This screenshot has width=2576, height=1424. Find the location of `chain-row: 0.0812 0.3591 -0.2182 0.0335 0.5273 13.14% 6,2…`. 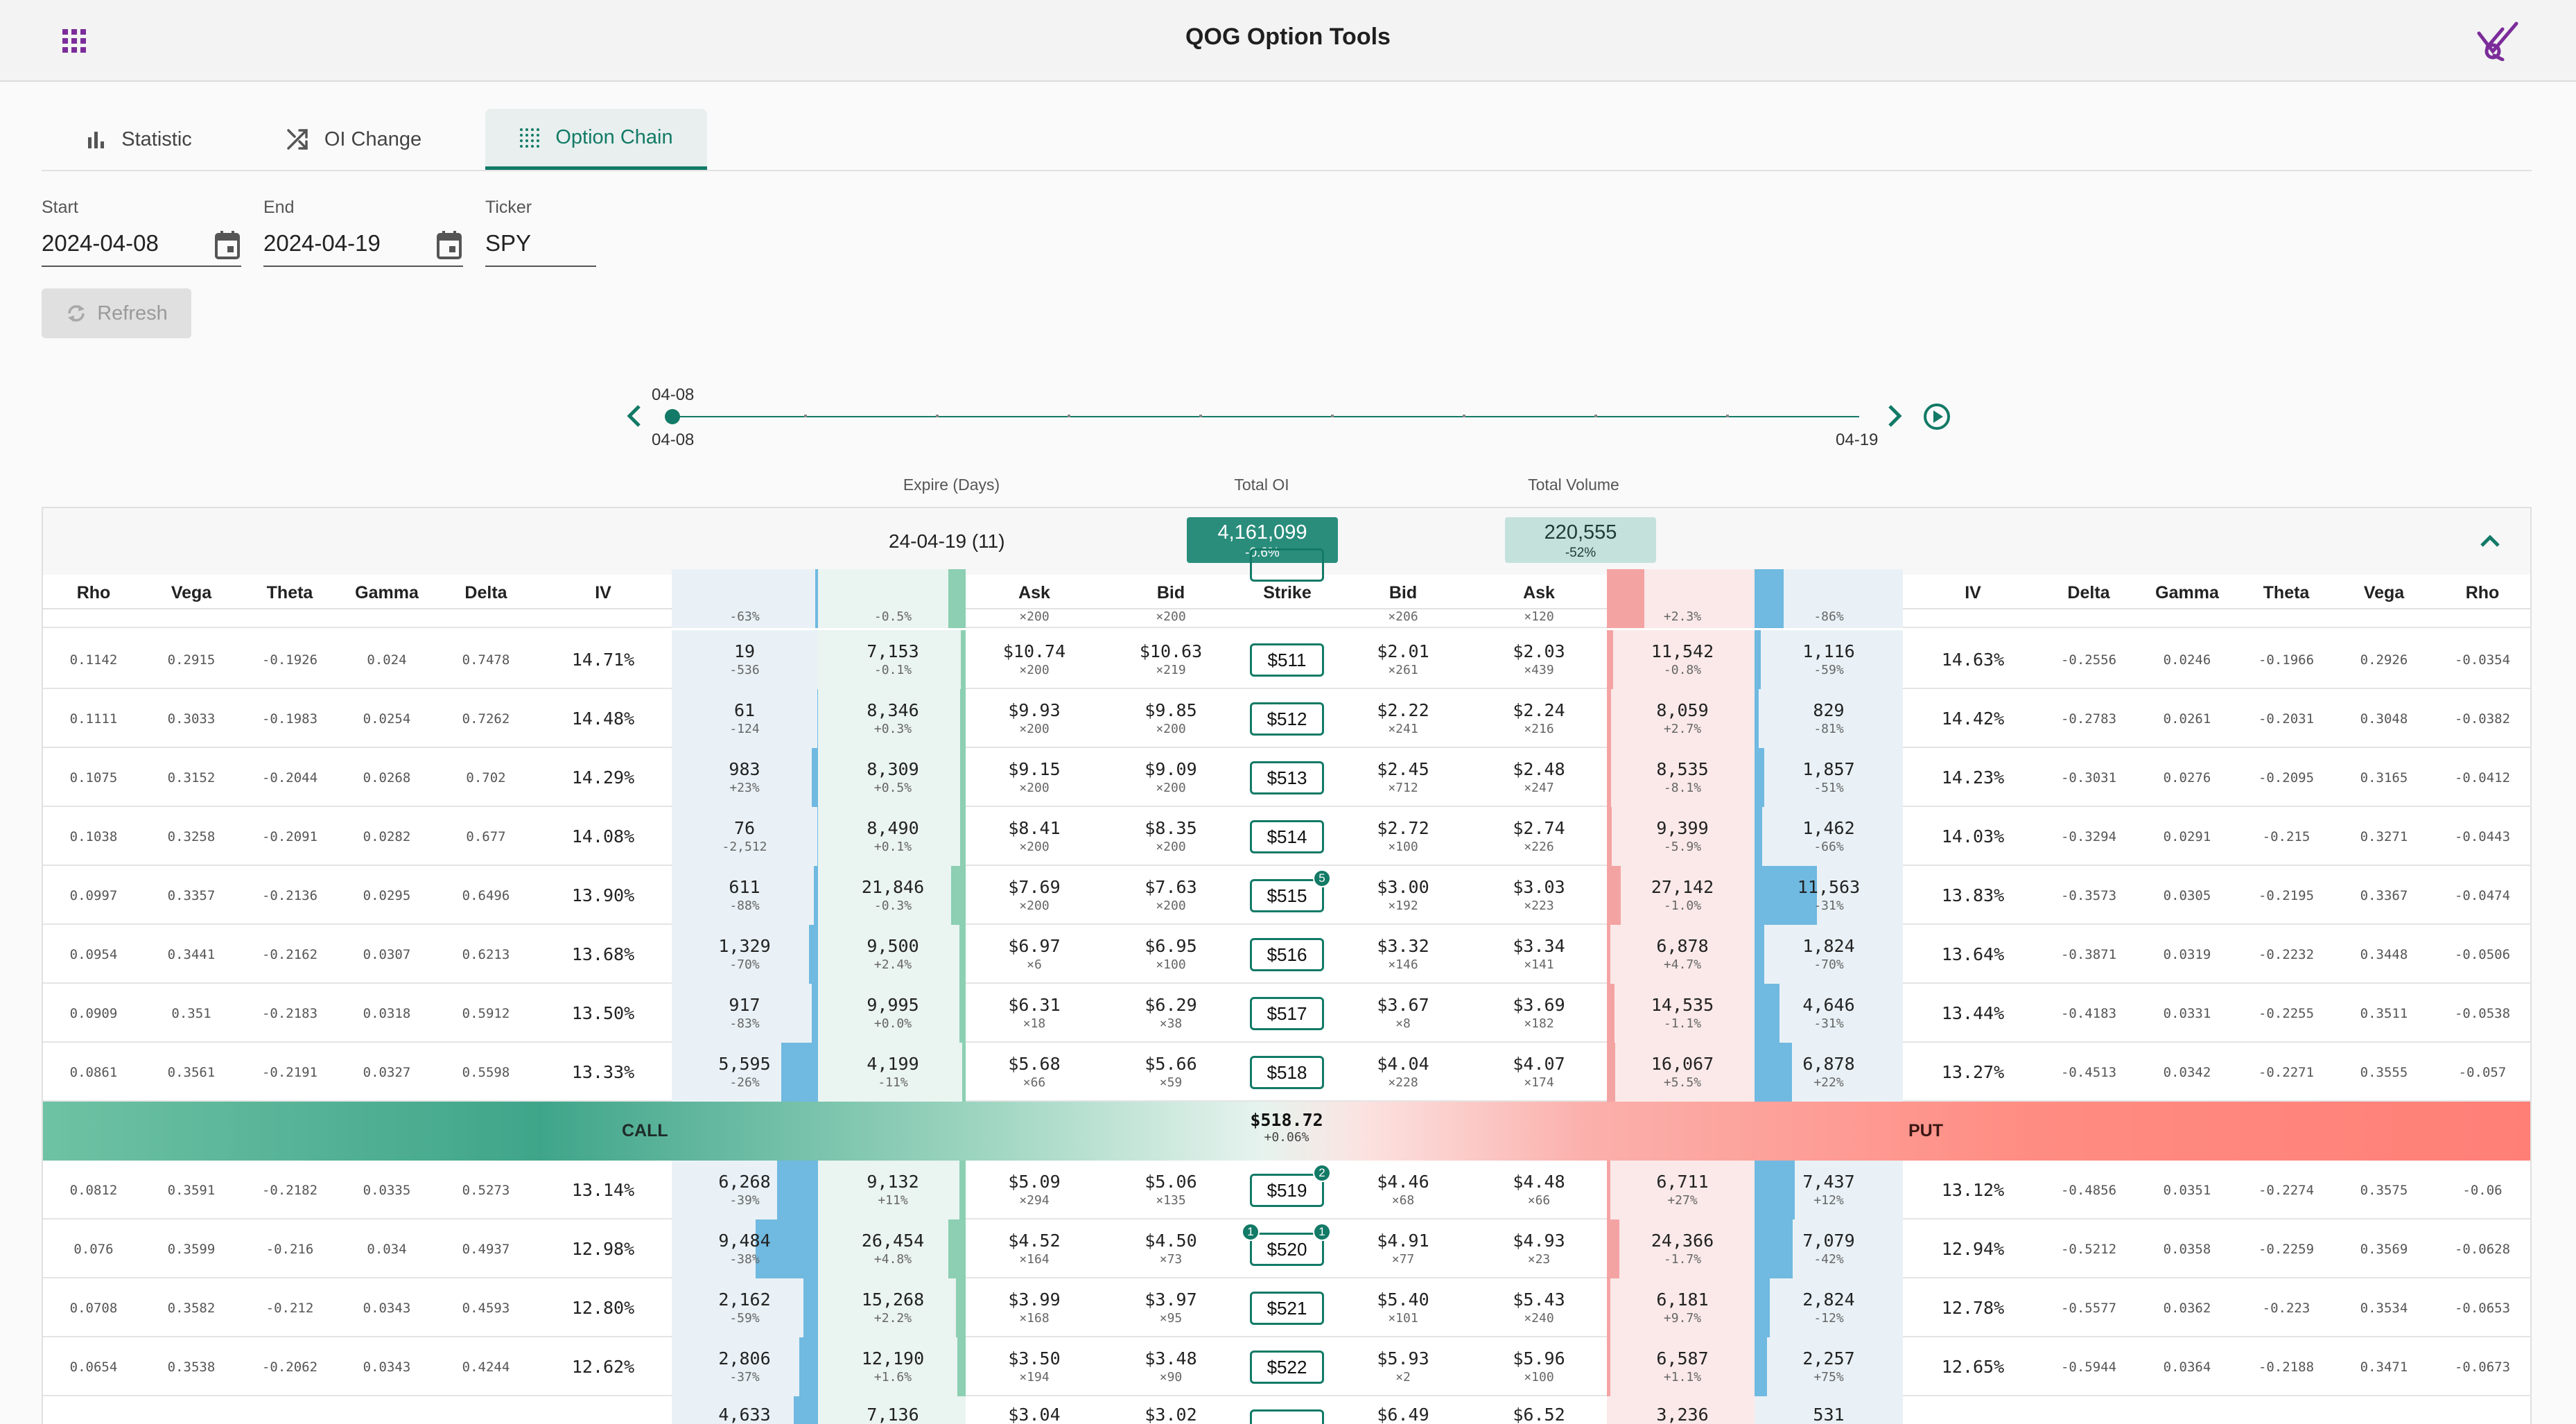

chain-row: 0.0812 0.3591 -0.2182 0.0335 0.5273 13.14% 6,2… is located at coordinates (1286, 1190).